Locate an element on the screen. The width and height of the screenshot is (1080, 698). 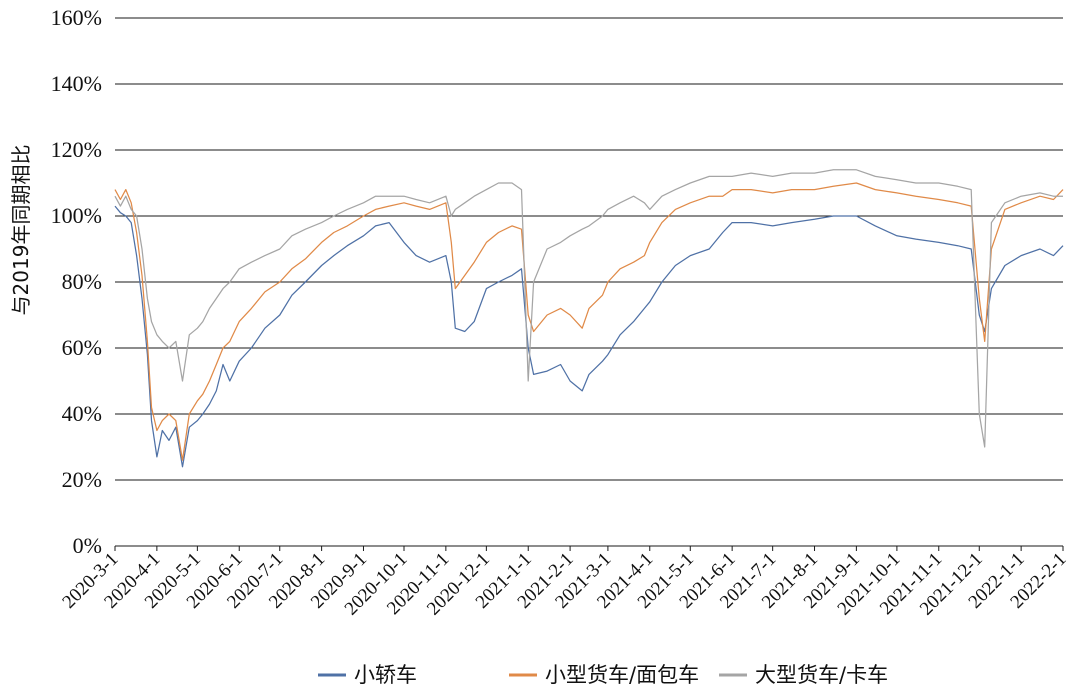
y-axis-ticks: 0% 20% 40% 60% 80% 100% 120% 140% 160% is located at coordinates (76, 281).